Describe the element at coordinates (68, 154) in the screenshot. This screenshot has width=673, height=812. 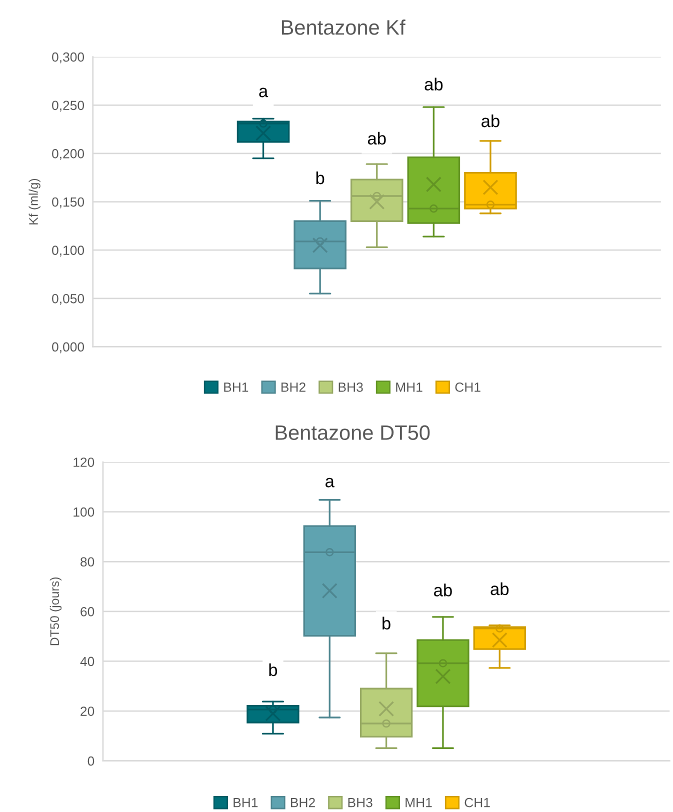
I see `y-tick-label: 0,200` at that location.